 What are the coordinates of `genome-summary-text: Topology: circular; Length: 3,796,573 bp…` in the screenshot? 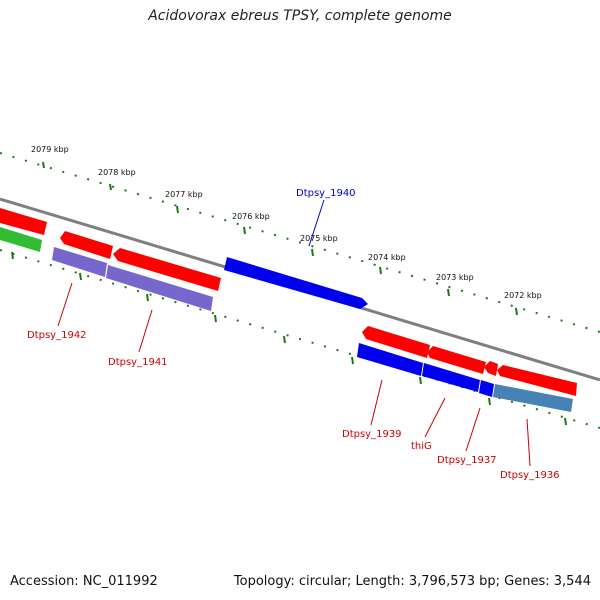 It's located at (412, 581).